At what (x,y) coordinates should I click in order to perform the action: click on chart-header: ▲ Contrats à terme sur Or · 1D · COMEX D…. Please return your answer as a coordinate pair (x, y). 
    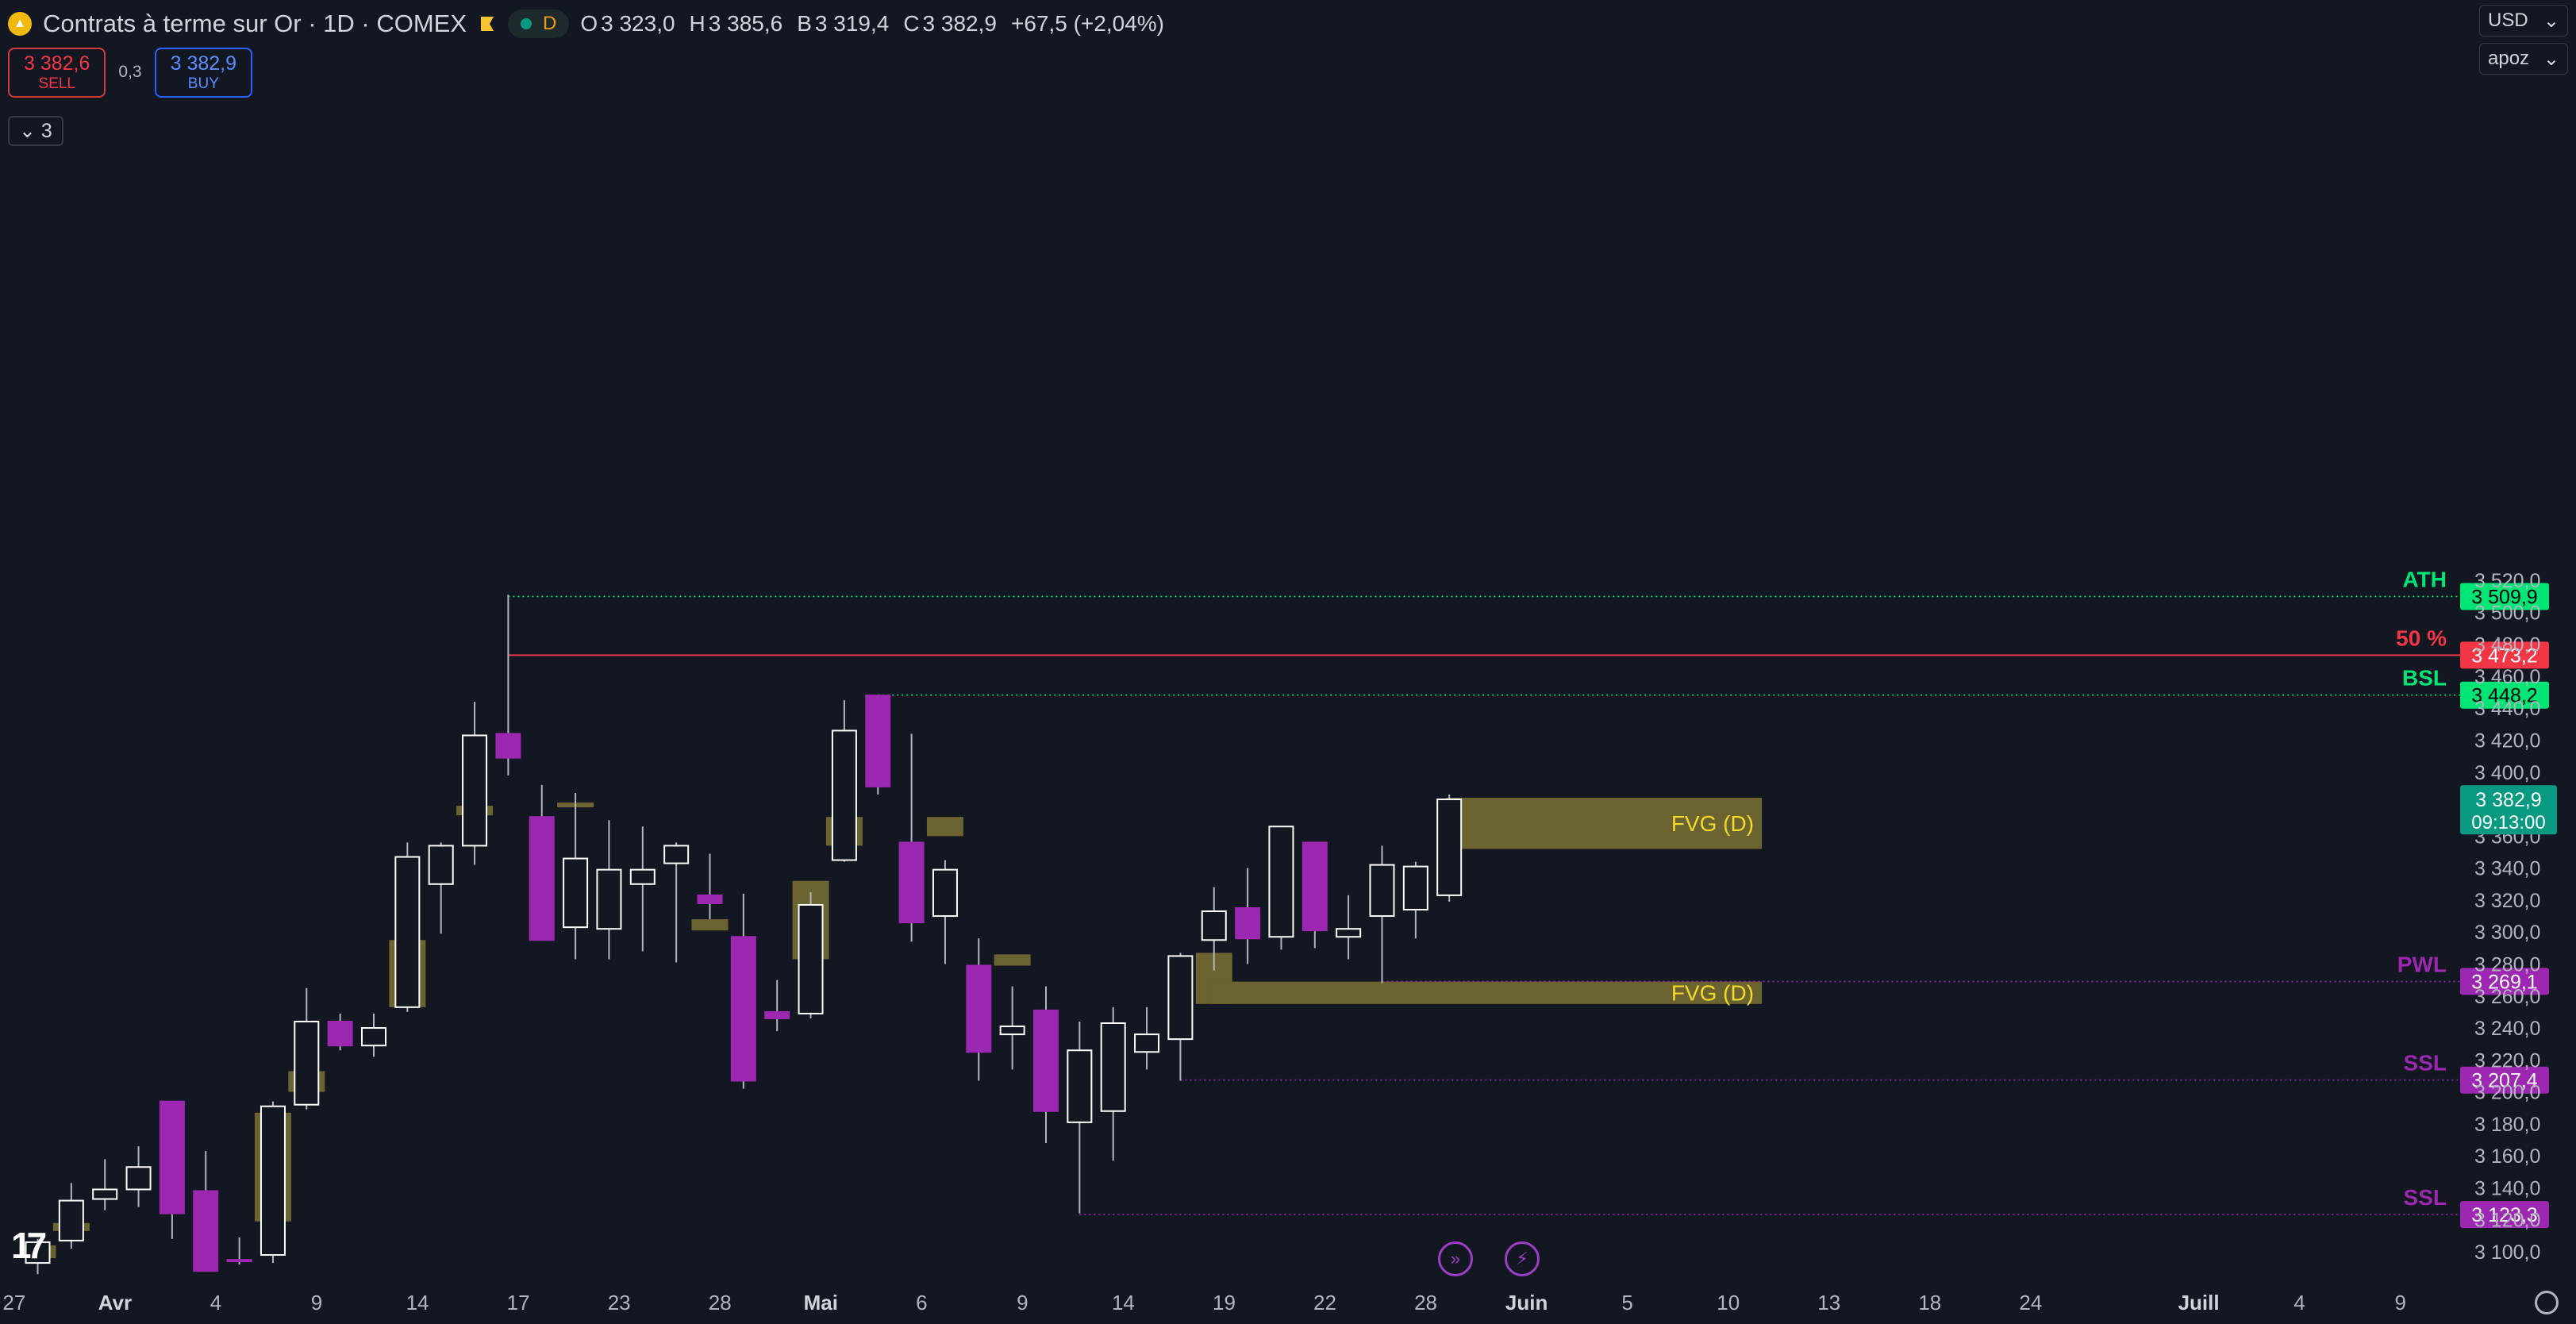
    Looking at the image, I should click on (586, 24).